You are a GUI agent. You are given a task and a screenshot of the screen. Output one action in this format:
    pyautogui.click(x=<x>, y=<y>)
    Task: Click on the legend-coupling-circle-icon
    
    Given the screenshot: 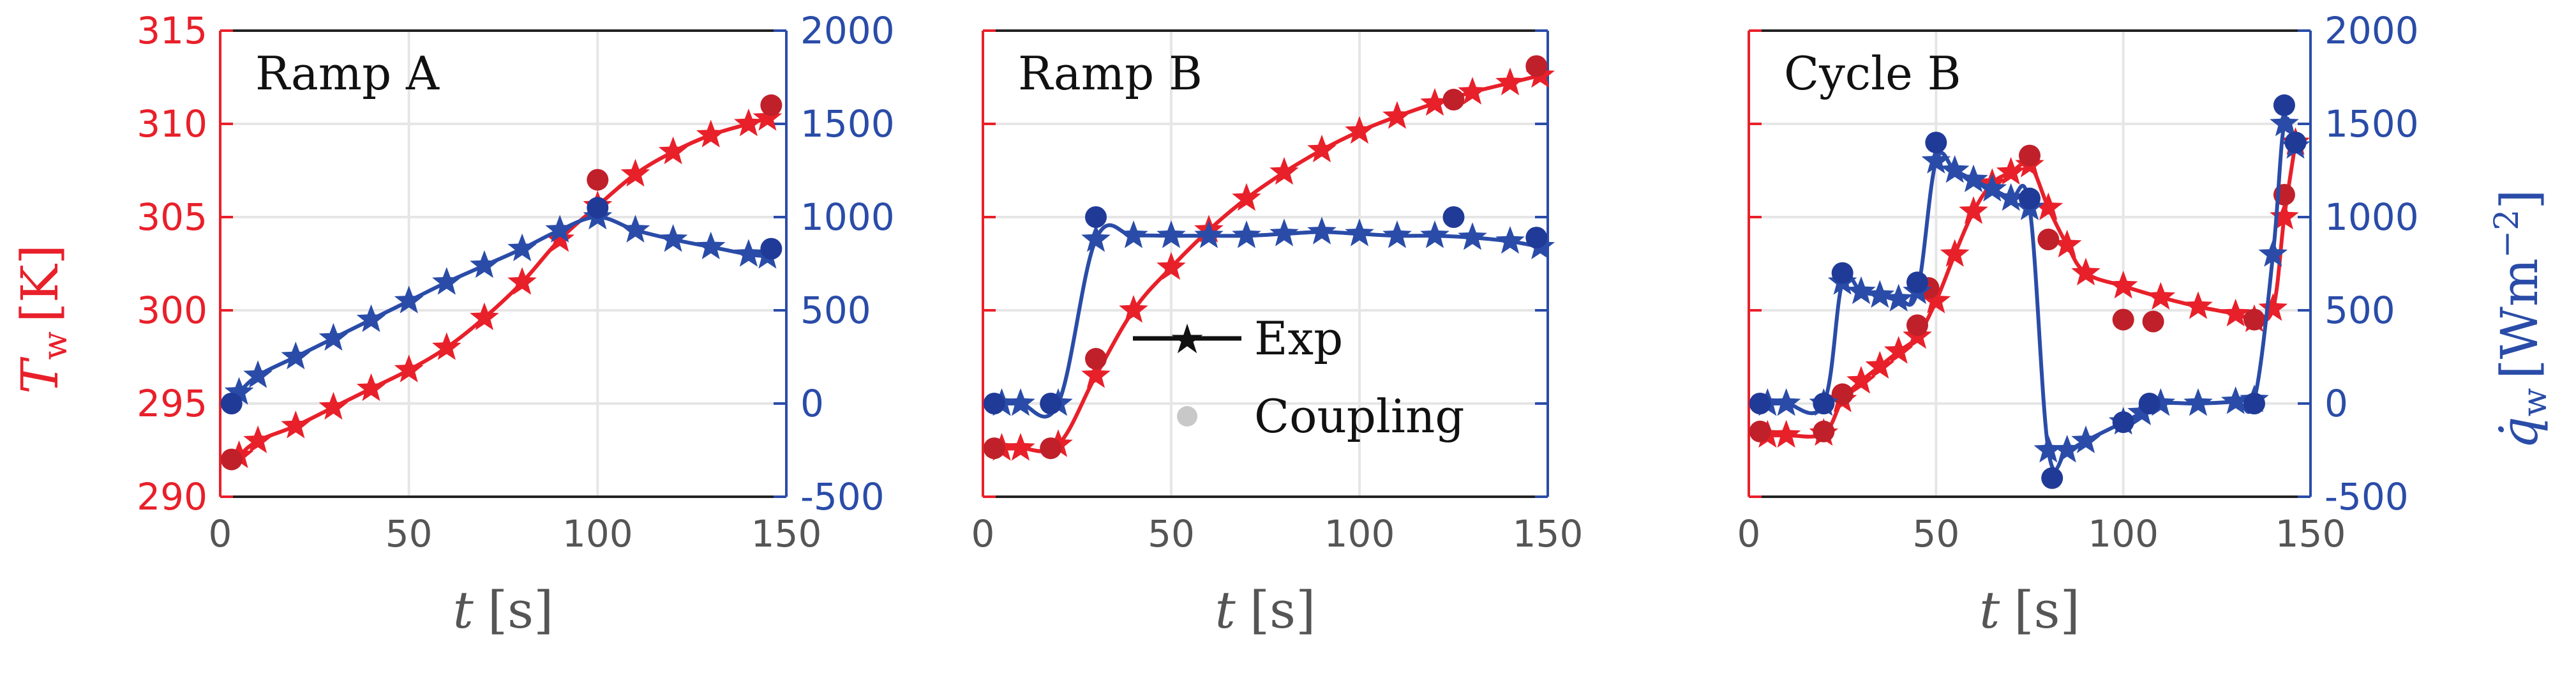 What is the action you would take?
    pyautogui.click(x=1187, y=416)
    